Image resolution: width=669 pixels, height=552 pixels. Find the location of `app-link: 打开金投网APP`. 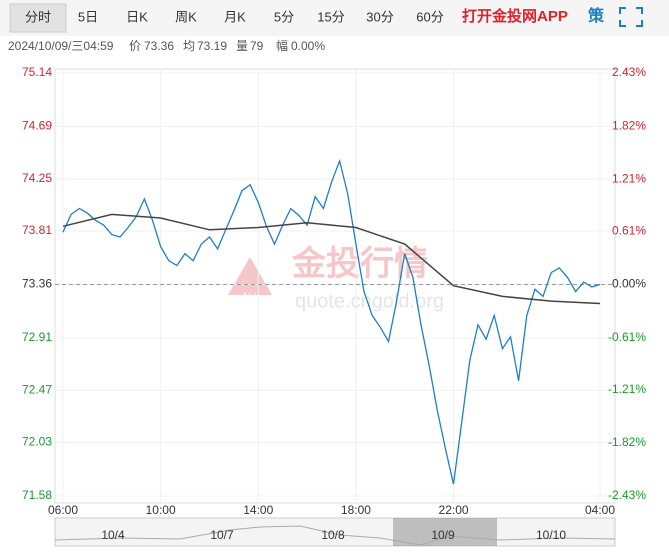

app-link: 打开金投网APP is located at coordinates (515, 16).